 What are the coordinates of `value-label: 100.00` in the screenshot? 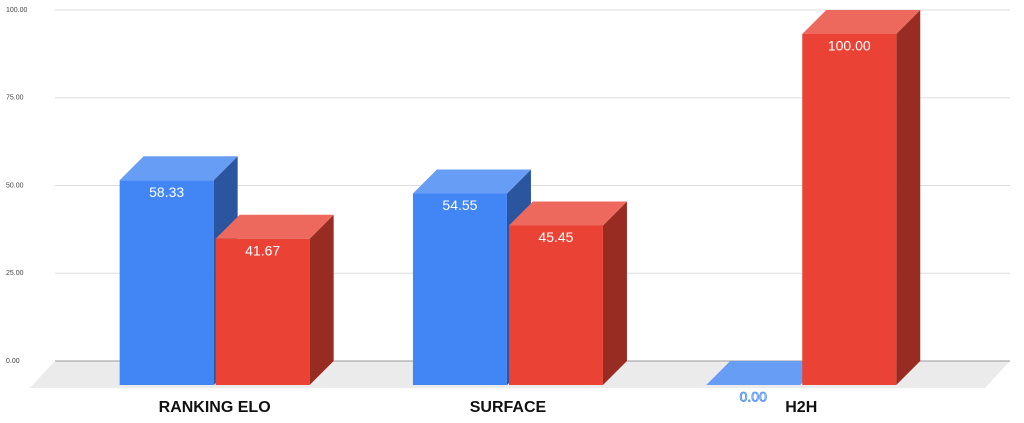 It's located at (849, 46).